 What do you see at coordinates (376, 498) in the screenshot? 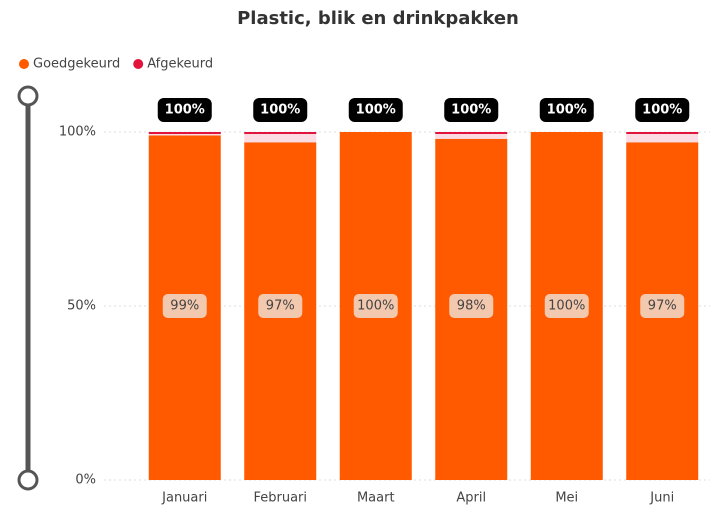
I see `x-tick-label: Maart` at bounding box center [376, 498].